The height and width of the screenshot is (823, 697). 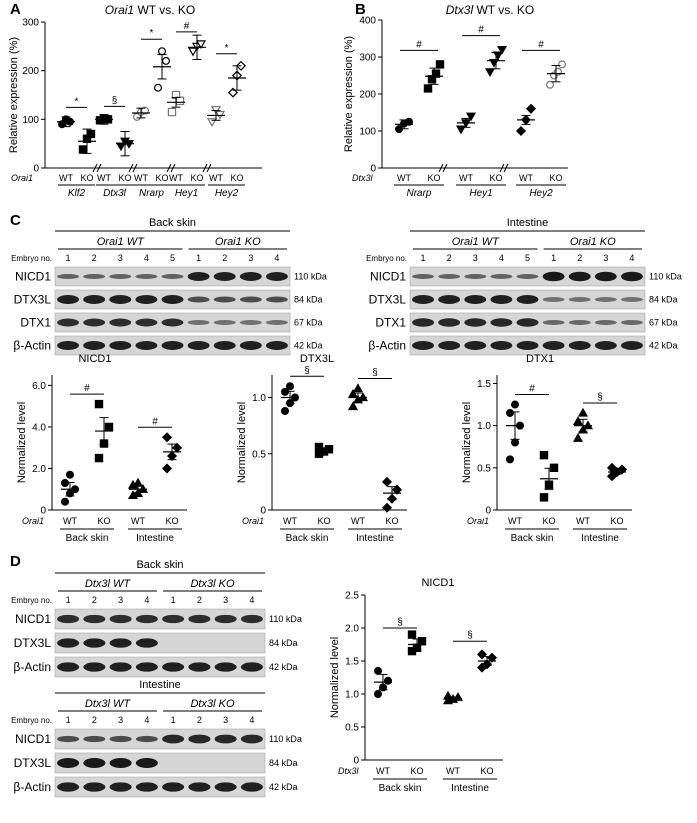 What do you see at coordinates (238, 242) in the screenshot?
I see `ko-label: Orai1 KO` at bounding box center [238, 242].